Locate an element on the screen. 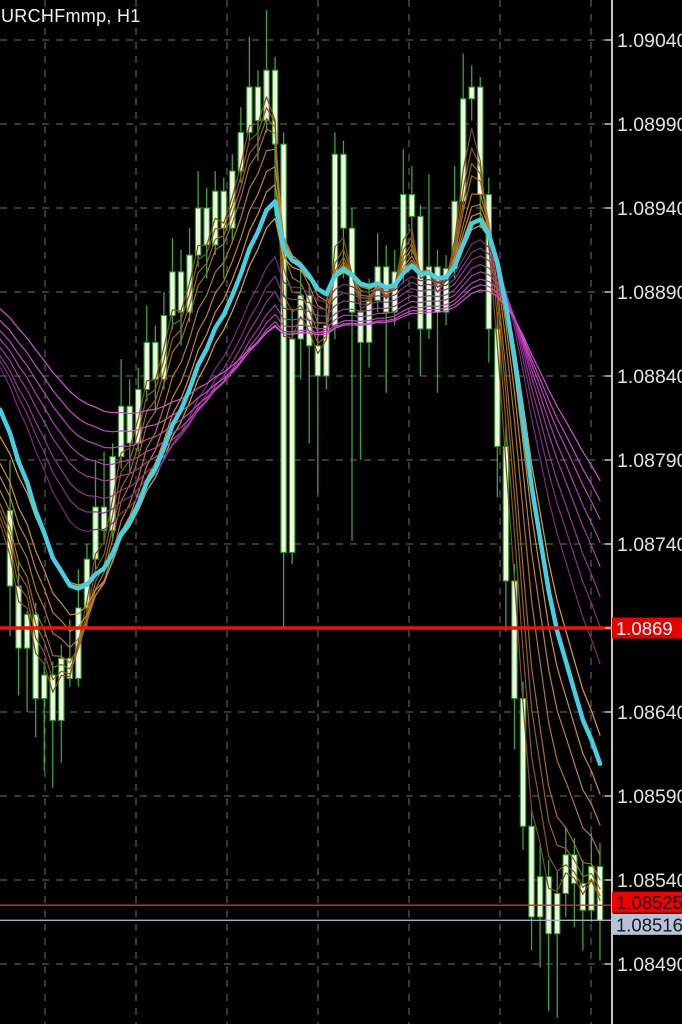 The image size is (682, 1024). axis-background is located at coordinates (647, 512).